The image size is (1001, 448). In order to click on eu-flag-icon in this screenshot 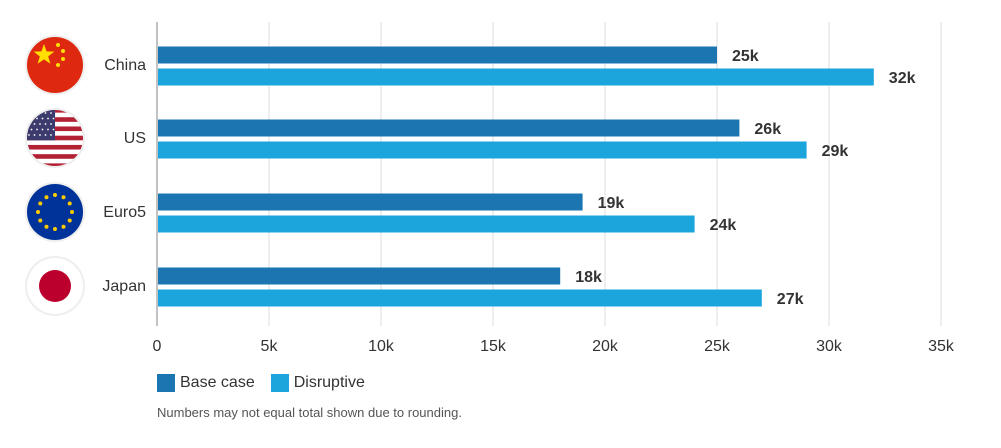, I will do `click(55, 212)`.